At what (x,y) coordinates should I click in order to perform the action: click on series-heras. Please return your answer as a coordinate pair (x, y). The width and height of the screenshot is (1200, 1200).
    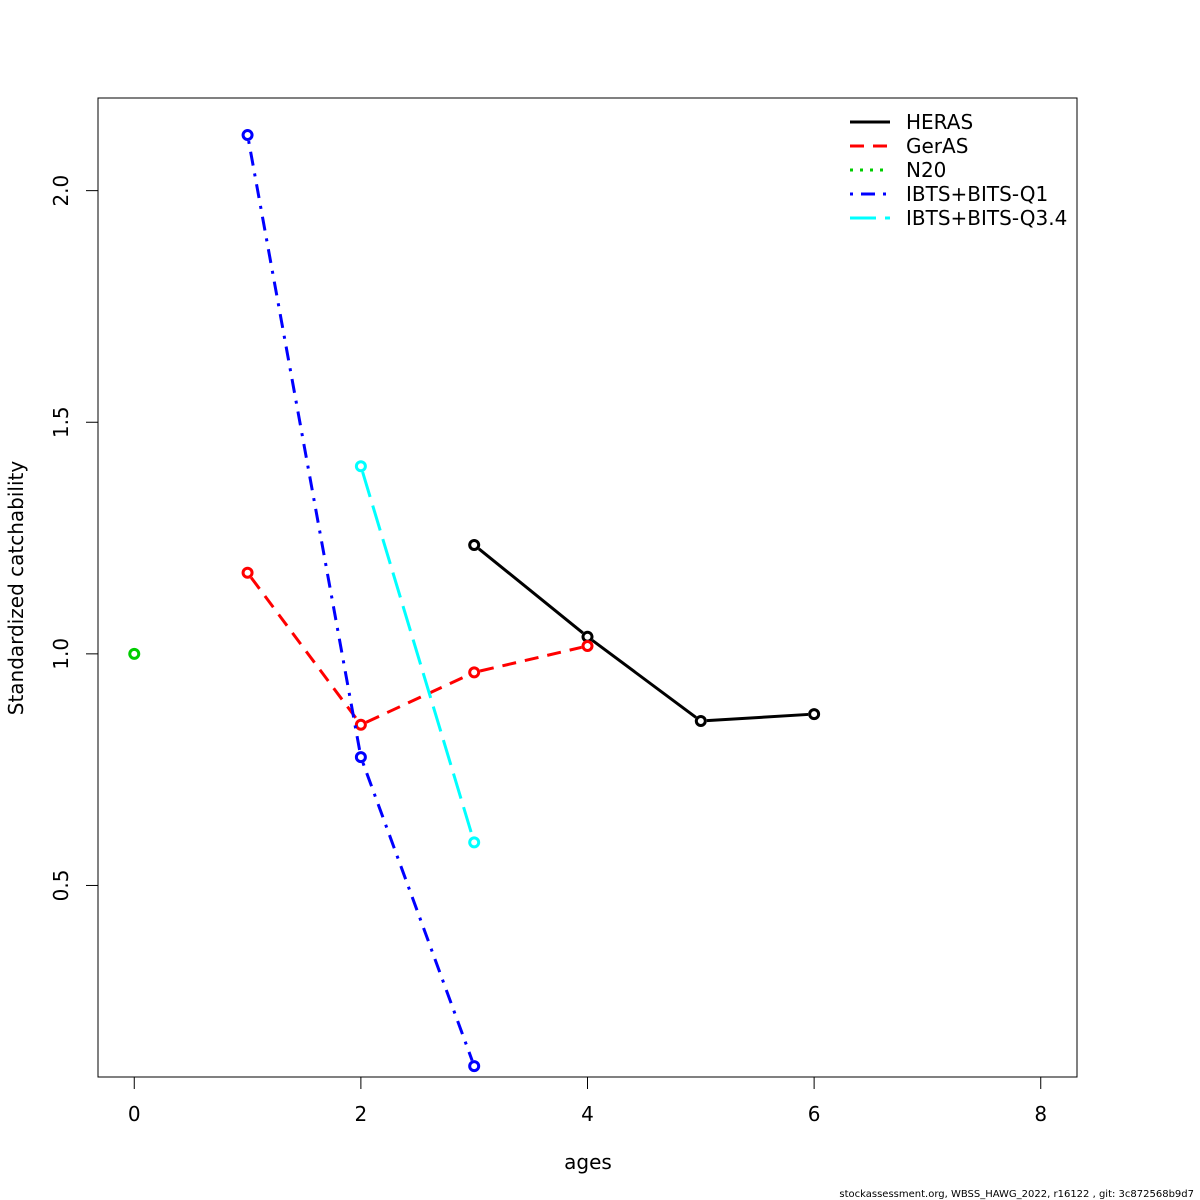
    Looking at the image, I should click on (644, 633).